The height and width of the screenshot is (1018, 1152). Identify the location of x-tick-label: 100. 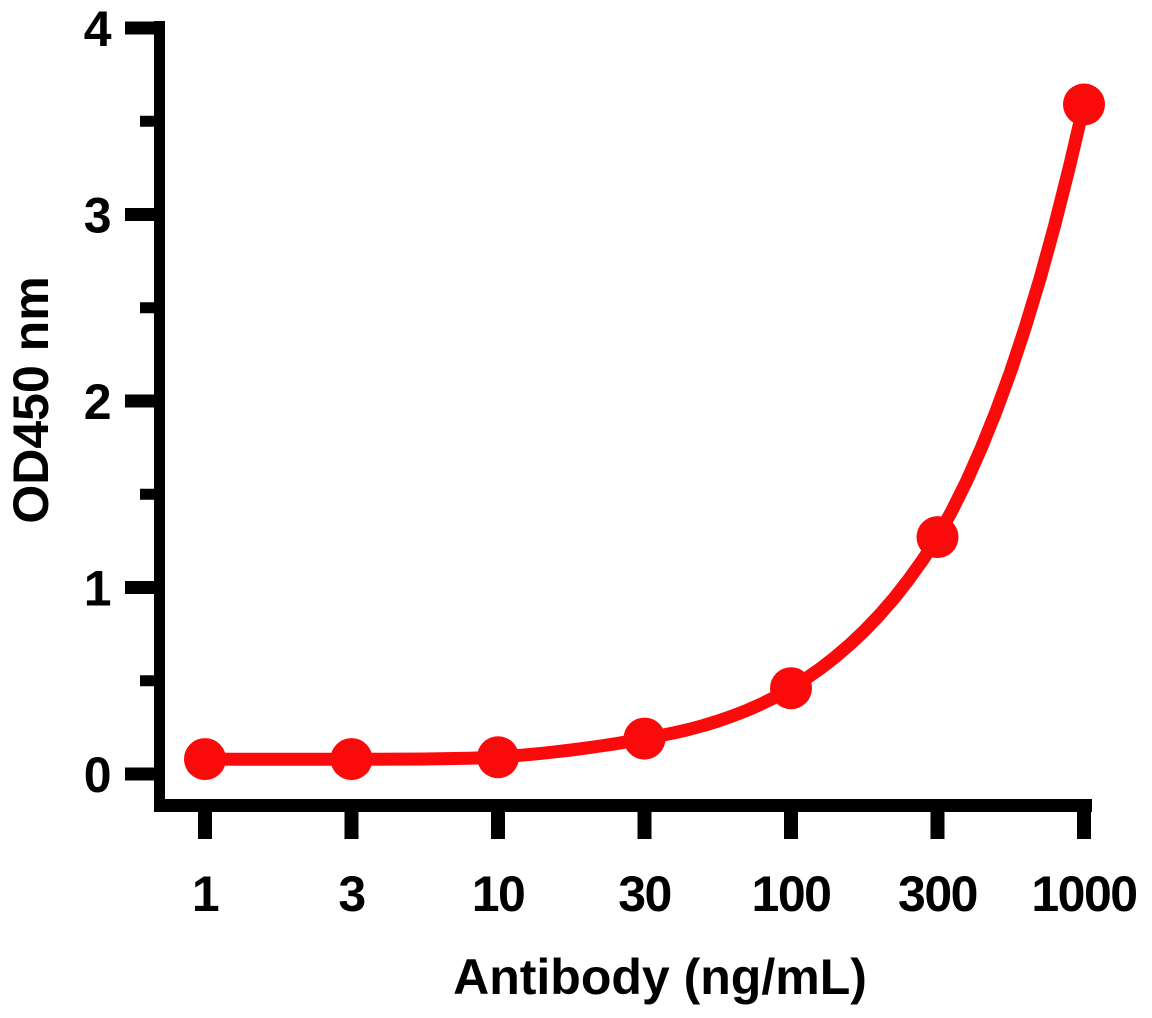
(791, 894).